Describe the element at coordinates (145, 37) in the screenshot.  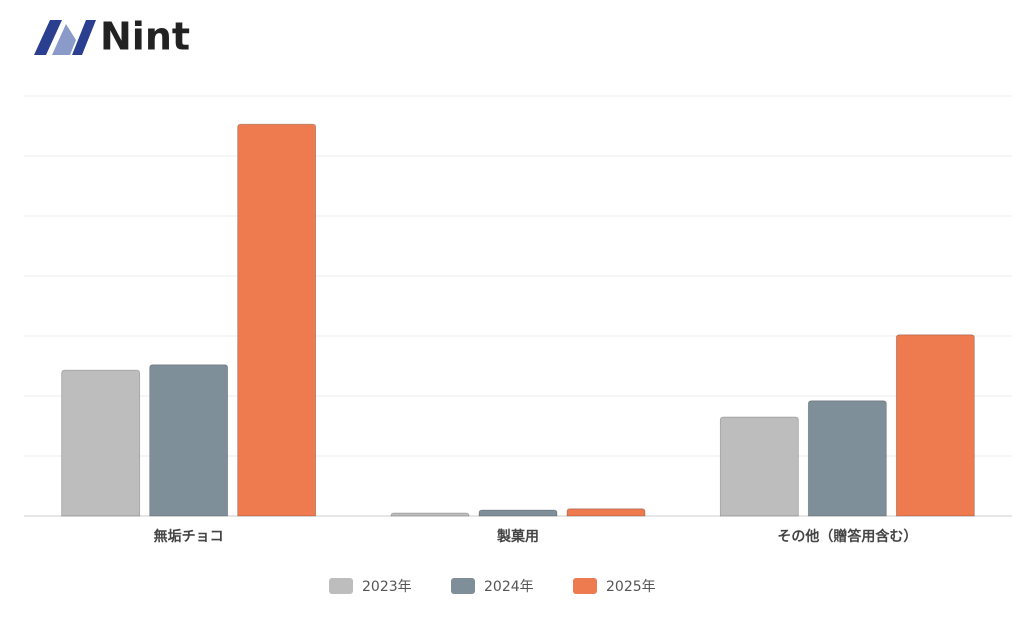
I see `logo-text: Nint` at that location.